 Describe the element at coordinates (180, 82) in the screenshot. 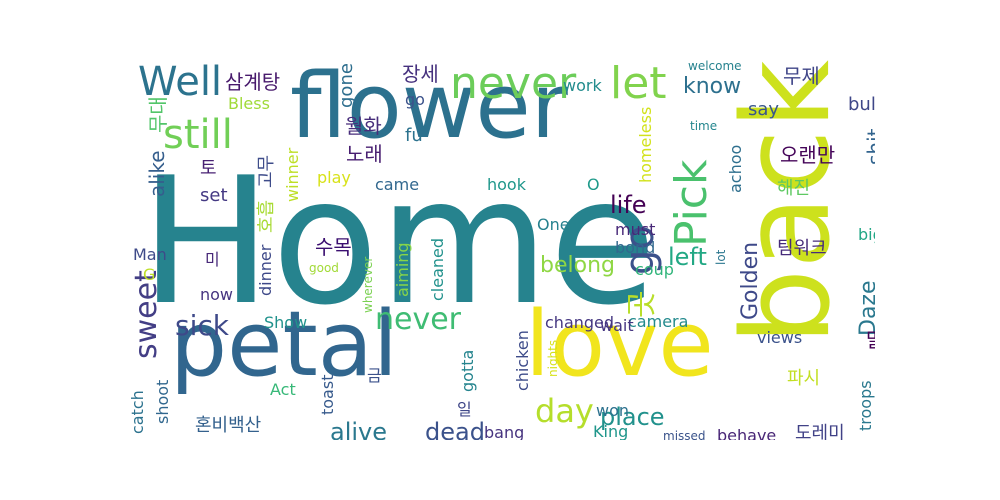

I see `word: Well` at that location.